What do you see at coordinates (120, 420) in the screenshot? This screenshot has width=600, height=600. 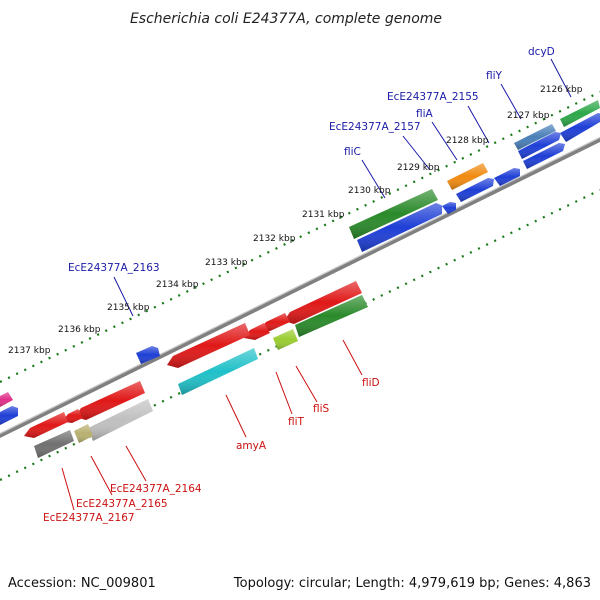 I see `gene-2164-cog-shading` at bounding box center [120, 420].